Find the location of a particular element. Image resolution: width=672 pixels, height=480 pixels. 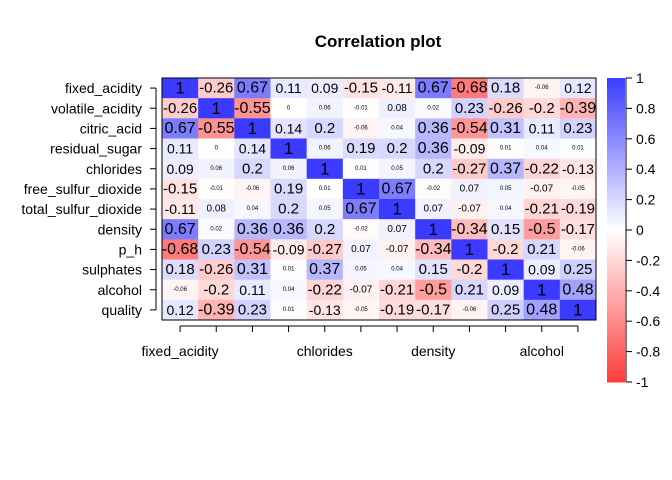

cell-value-label: -0.27 is located at coordinates (325, 249).